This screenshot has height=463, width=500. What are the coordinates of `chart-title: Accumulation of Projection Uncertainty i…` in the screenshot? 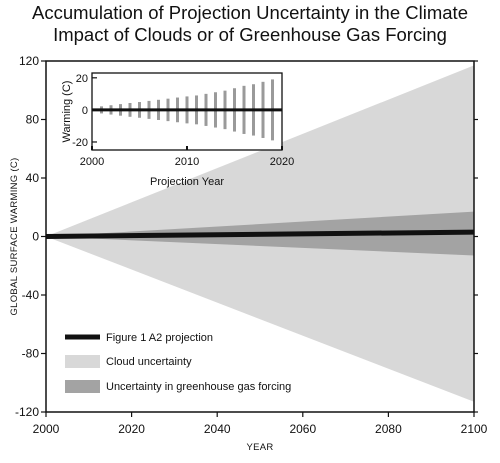 It's located at (250, 24).